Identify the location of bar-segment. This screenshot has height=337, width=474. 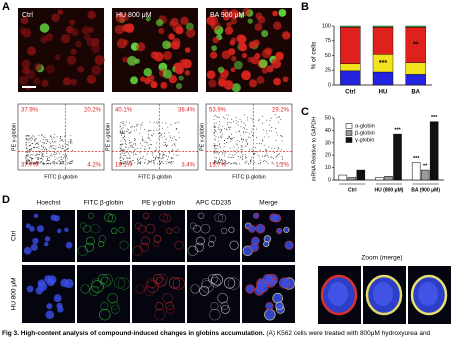
(415, 68).